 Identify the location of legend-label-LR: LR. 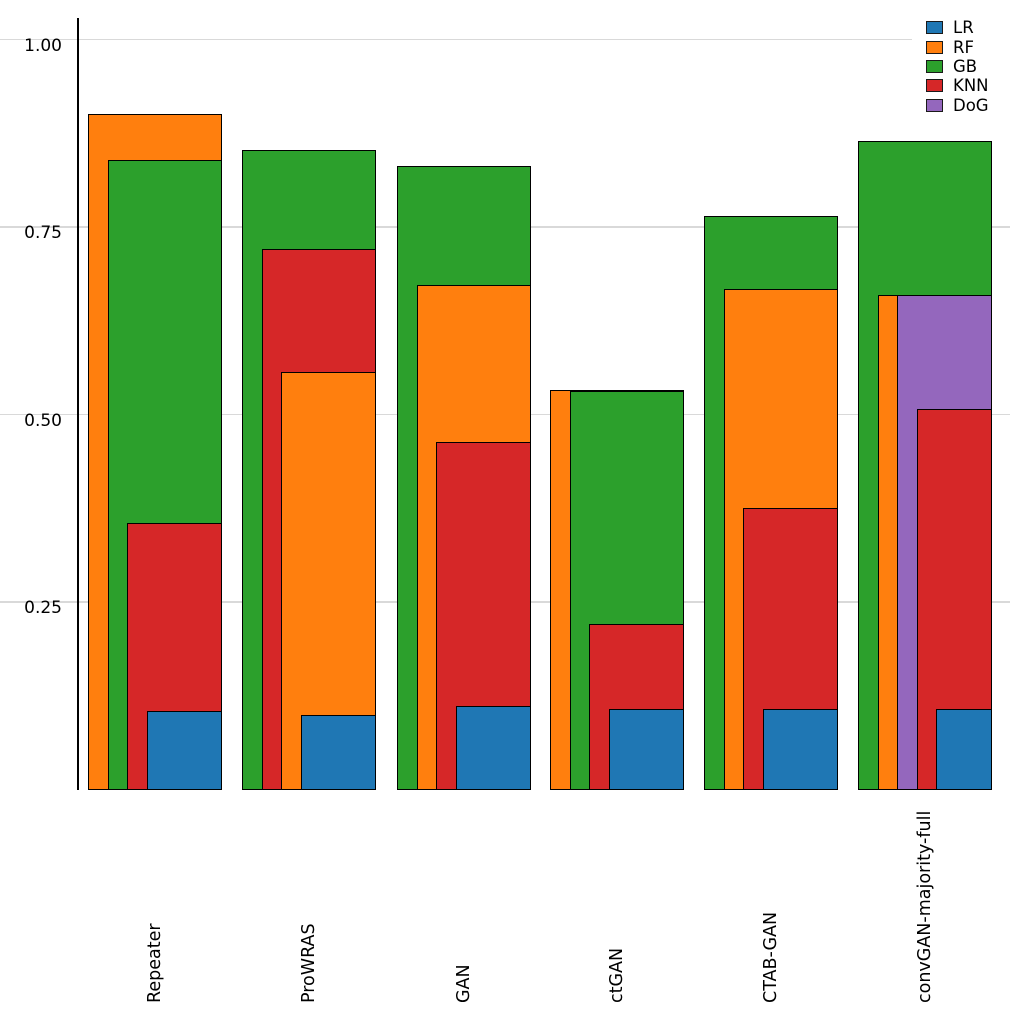
(963, 28).